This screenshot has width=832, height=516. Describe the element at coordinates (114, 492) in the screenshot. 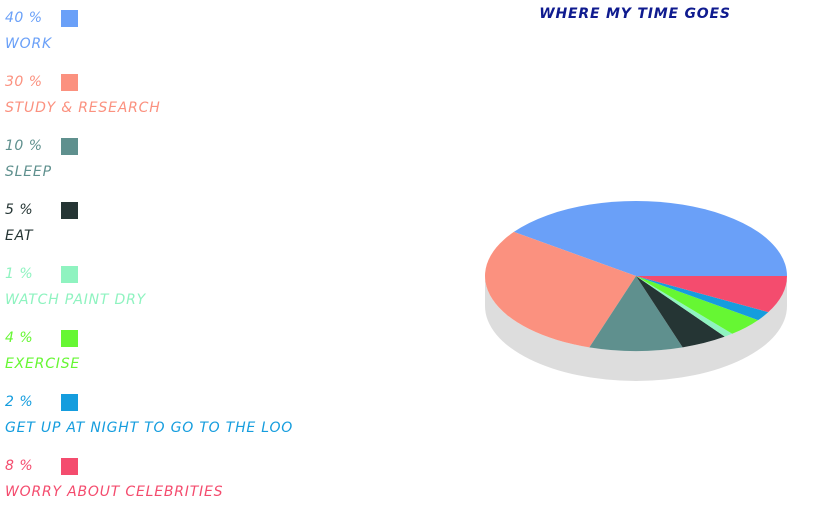

I see `legend-label: WORRY ABOUT CELEBRITIES` at that location.